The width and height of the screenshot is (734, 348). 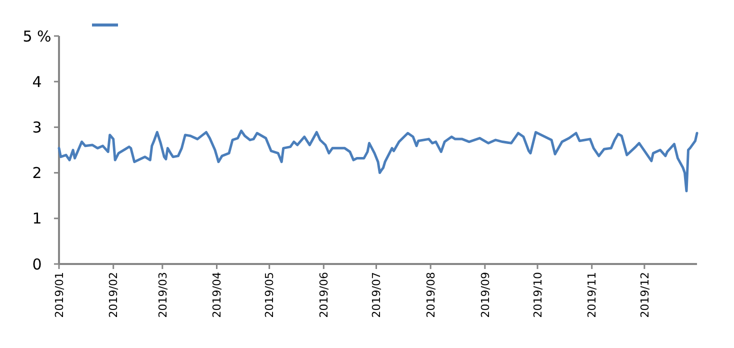 What do you see at coordinates (37, 127) in the screenshot?
I see `y-tick-label: 3` at bounding box center [37, 127].